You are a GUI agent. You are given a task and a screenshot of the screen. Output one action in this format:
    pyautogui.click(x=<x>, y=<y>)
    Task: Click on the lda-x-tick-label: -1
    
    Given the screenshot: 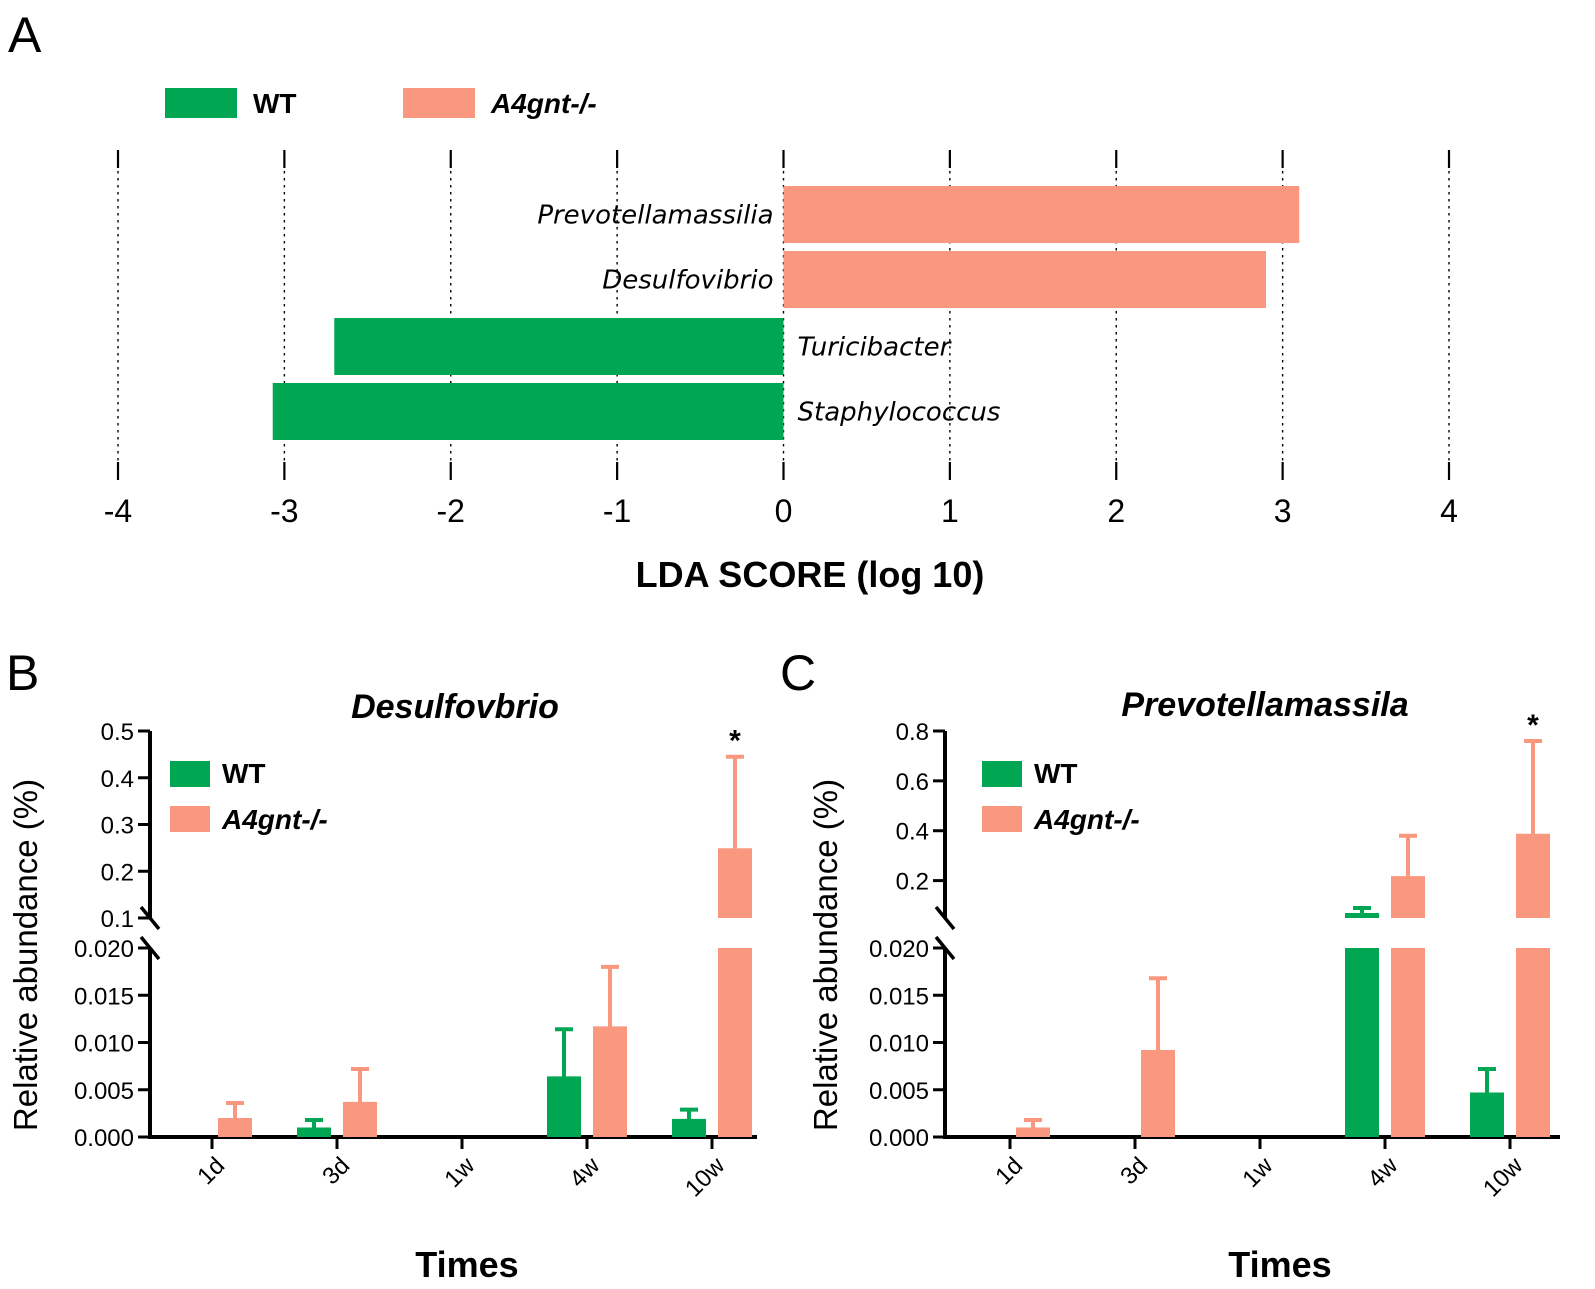 What is the action you would take?
    pyautogui.click(x=617, y=511)
    